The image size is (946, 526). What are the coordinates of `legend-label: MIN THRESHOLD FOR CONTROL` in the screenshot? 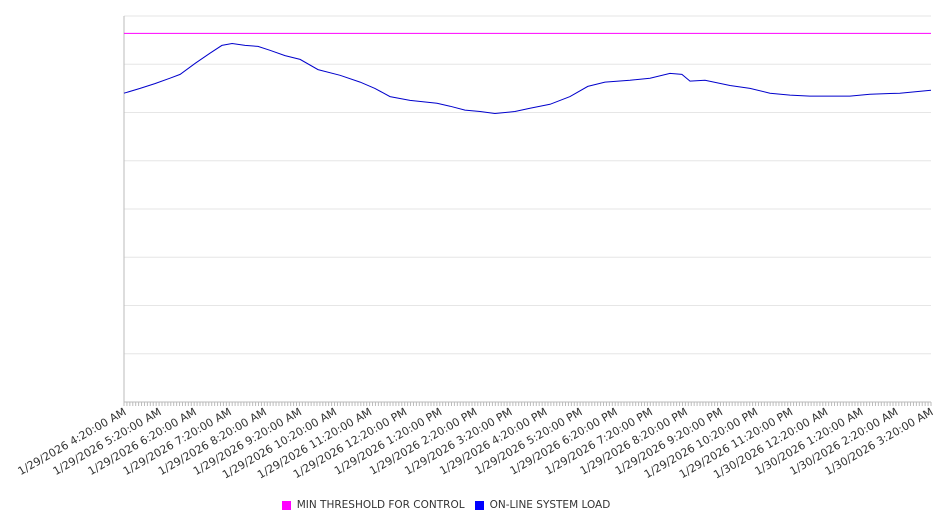 It's located at (380, 505).